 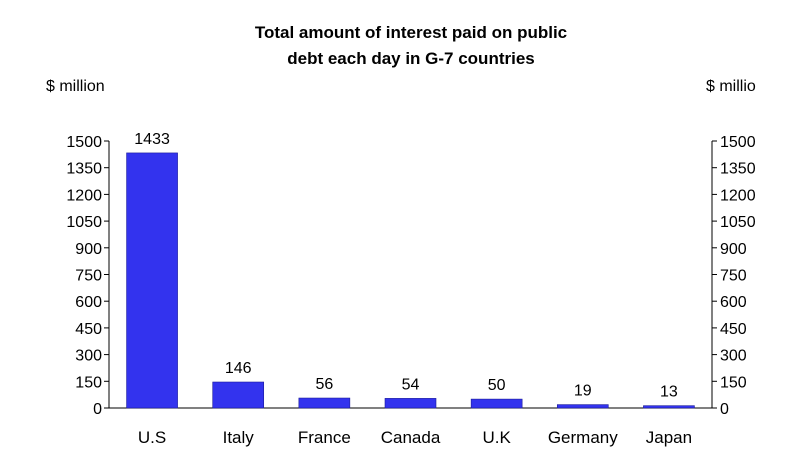 What do you see at coordinates (152, 437) in the screenshot?
I see `x-tick-label: U.S` at bounding box center [152, 437].